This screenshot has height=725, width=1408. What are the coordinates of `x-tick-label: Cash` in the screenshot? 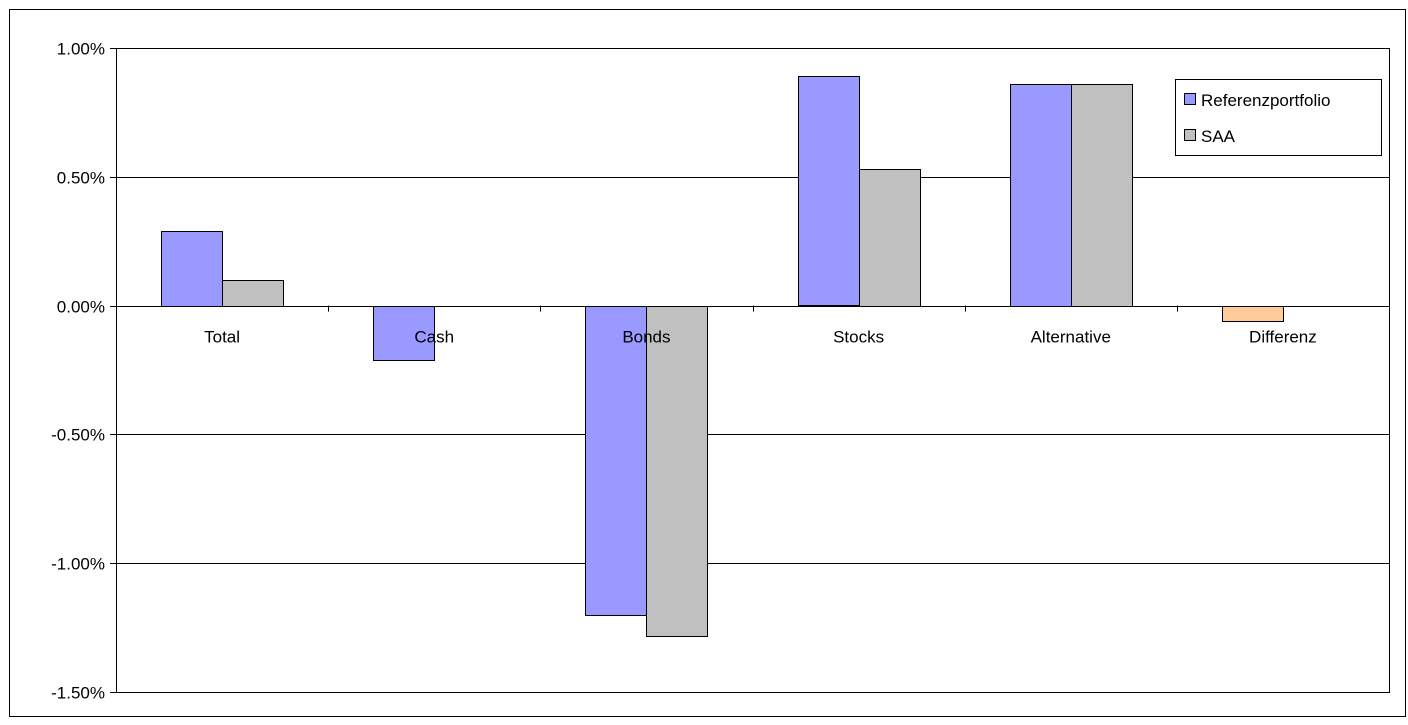 It's located at (434, 337).